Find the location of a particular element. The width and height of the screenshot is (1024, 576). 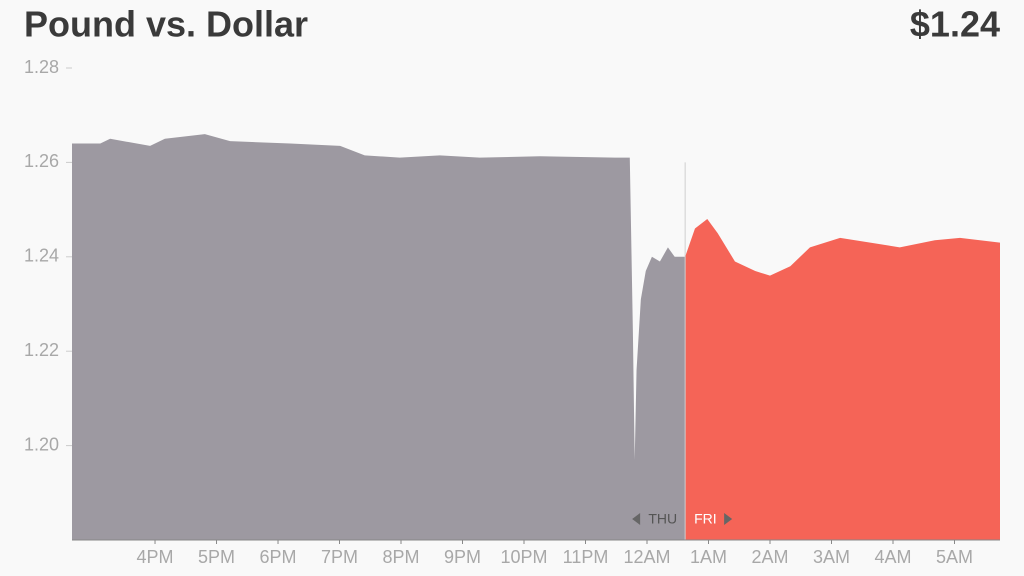

arrow-left is located at coordinates (636, 519).